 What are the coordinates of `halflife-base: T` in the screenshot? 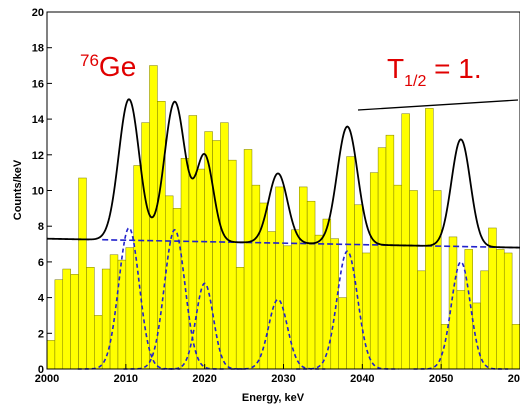 It's located at (395, 68).